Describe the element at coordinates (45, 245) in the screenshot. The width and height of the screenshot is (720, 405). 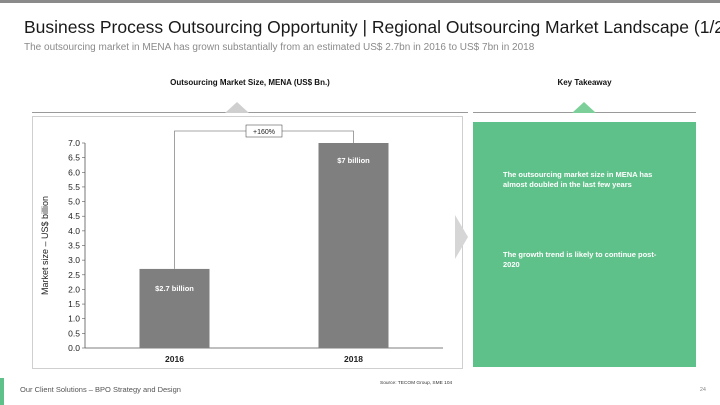
I see `y-axis-label: Market size – US$ billion` at that location.